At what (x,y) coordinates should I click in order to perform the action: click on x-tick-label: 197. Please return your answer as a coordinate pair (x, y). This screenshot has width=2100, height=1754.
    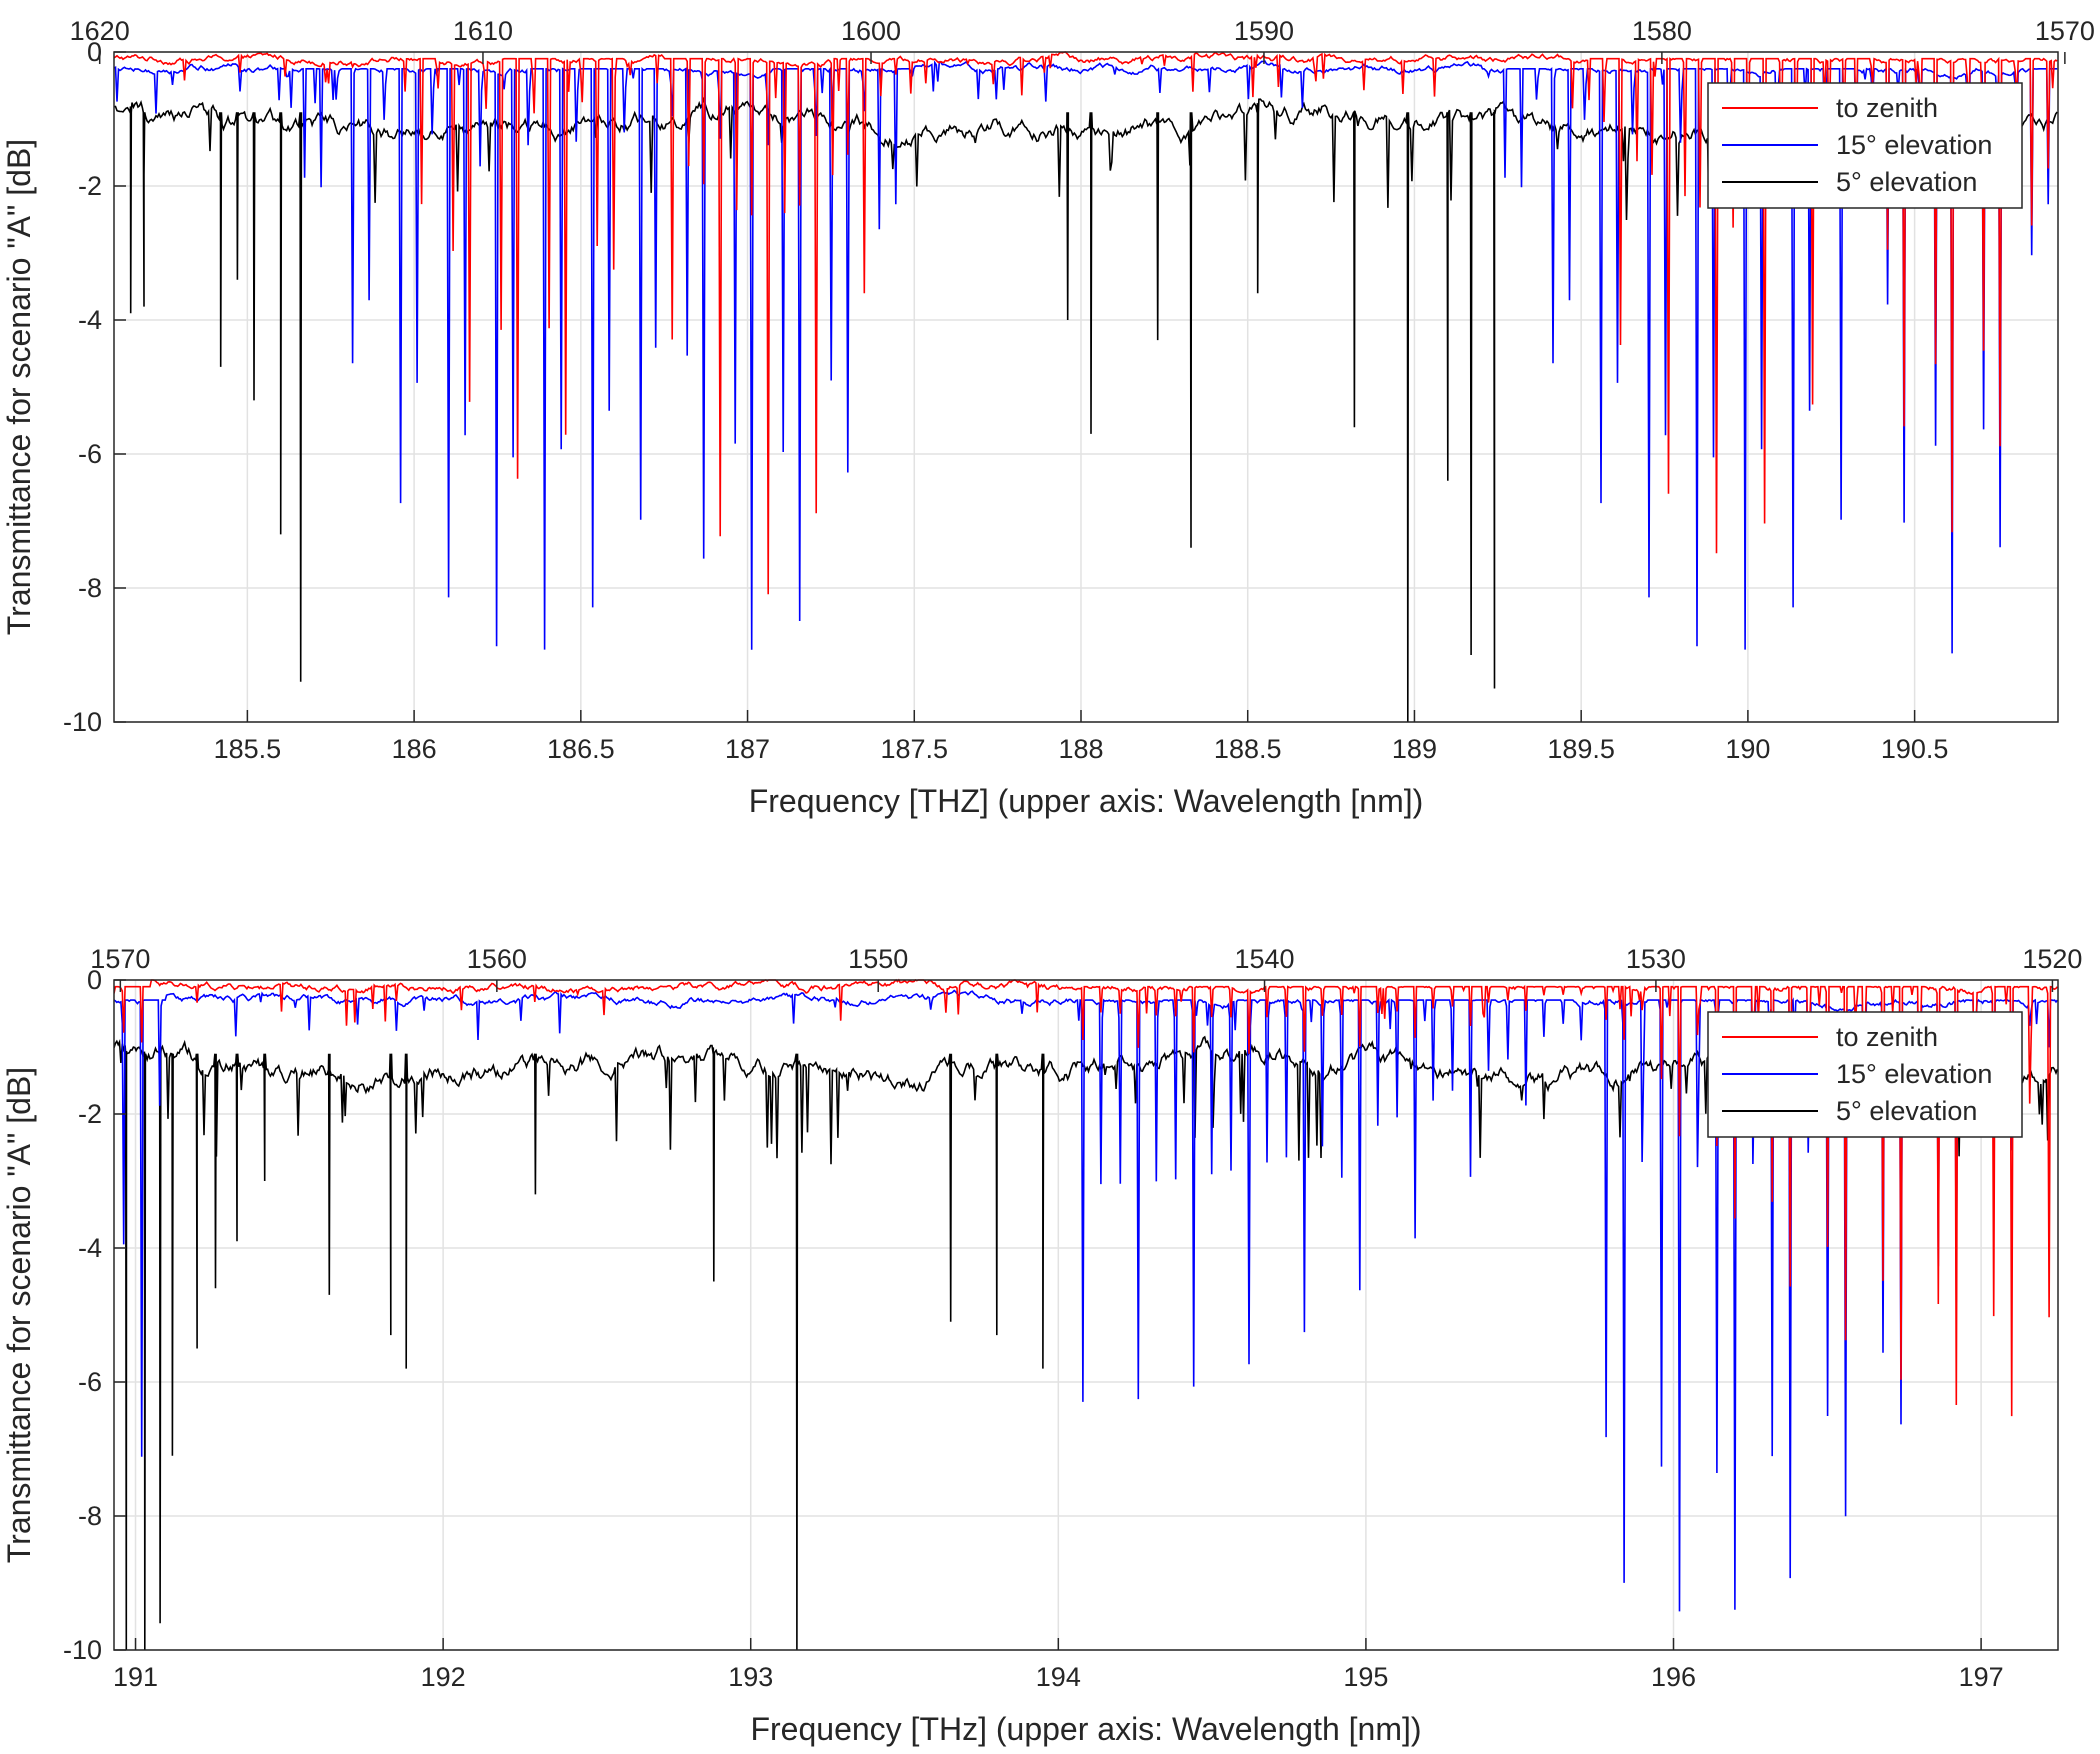
    Looking at the image, I should click on (1981, 1677).